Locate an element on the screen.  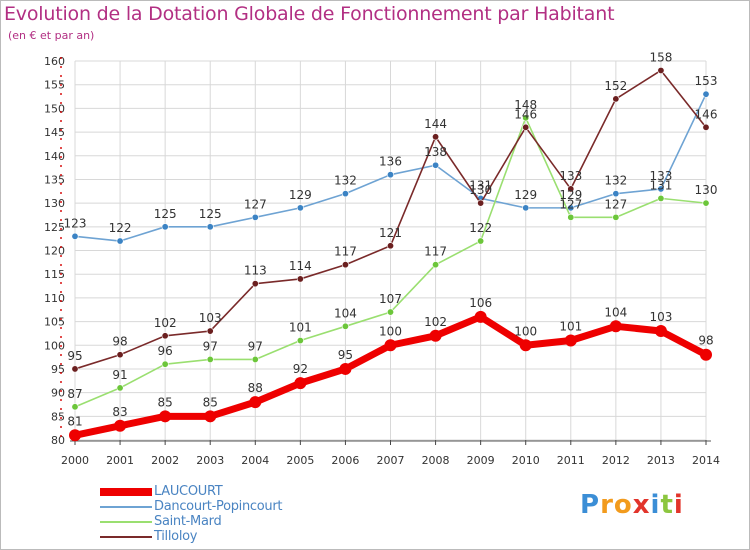
data-label: 144 is located at coordinates (435, 124).